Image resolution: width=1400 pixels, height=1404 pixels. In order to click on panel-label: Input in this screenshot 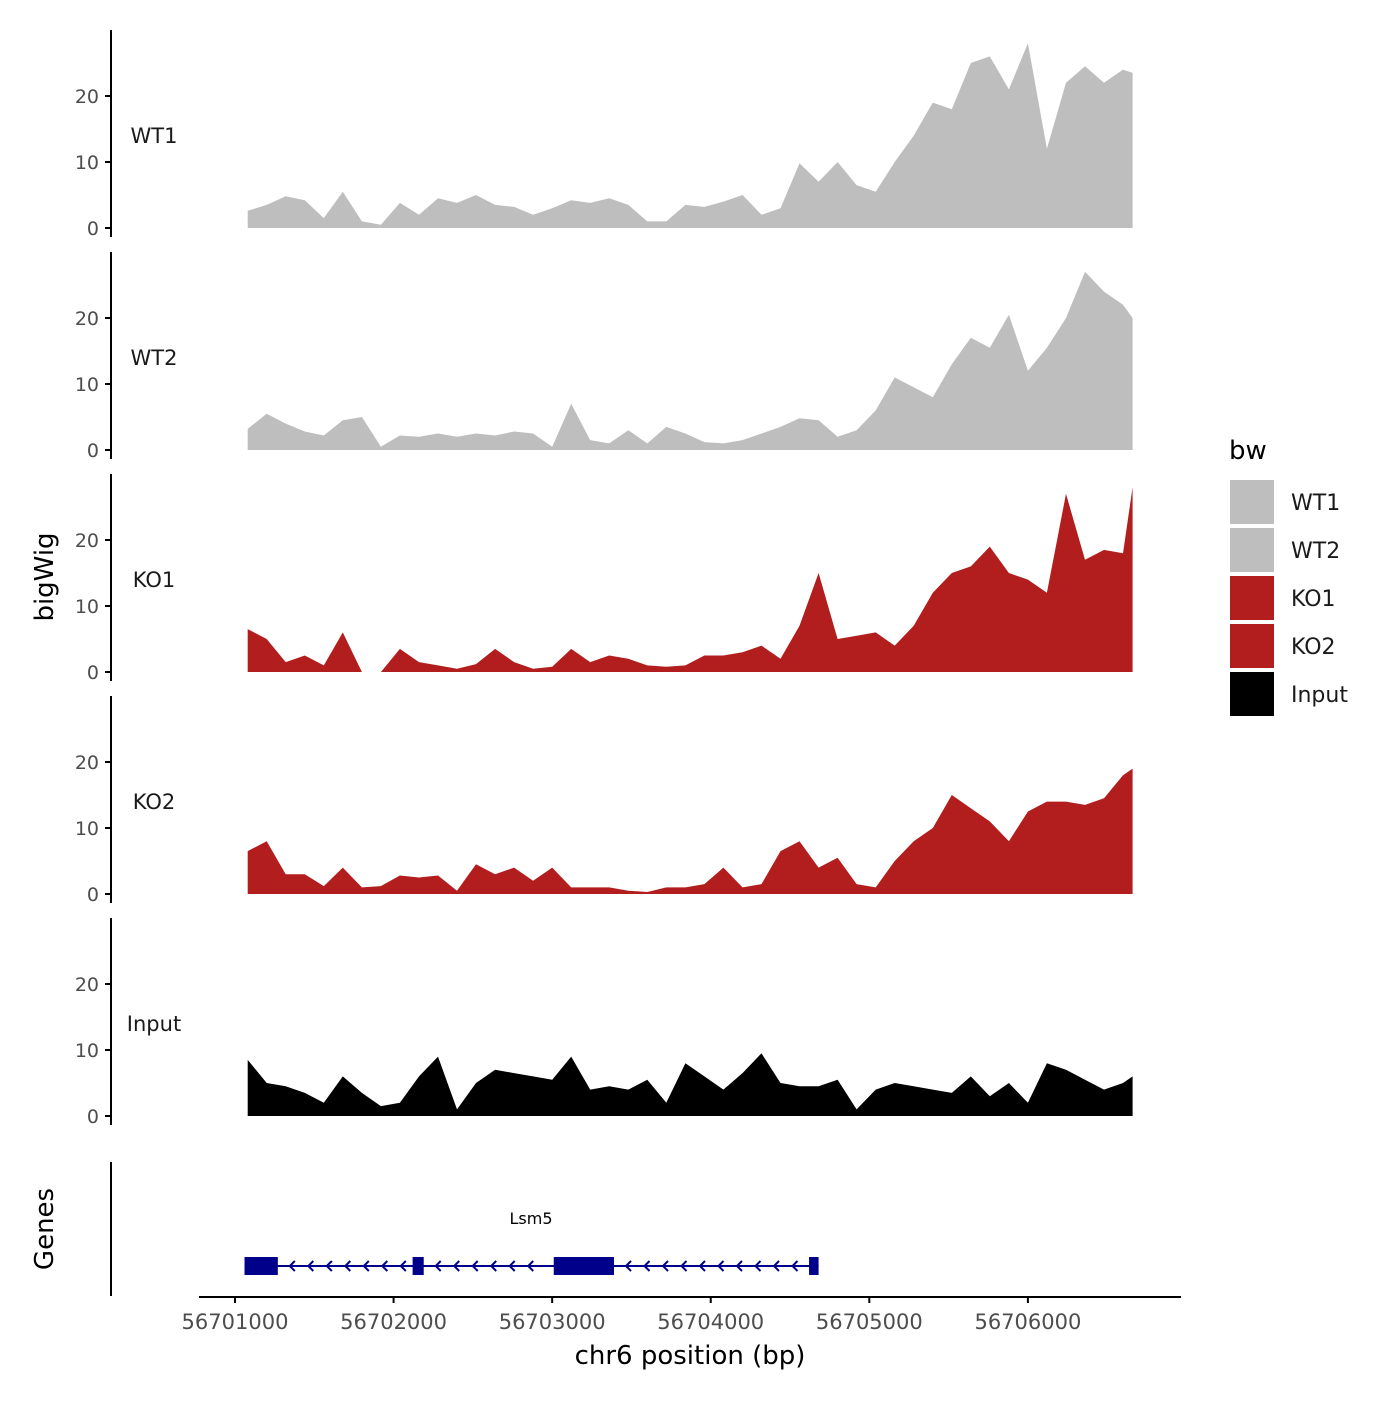, I will do `click(154, 1024)`.